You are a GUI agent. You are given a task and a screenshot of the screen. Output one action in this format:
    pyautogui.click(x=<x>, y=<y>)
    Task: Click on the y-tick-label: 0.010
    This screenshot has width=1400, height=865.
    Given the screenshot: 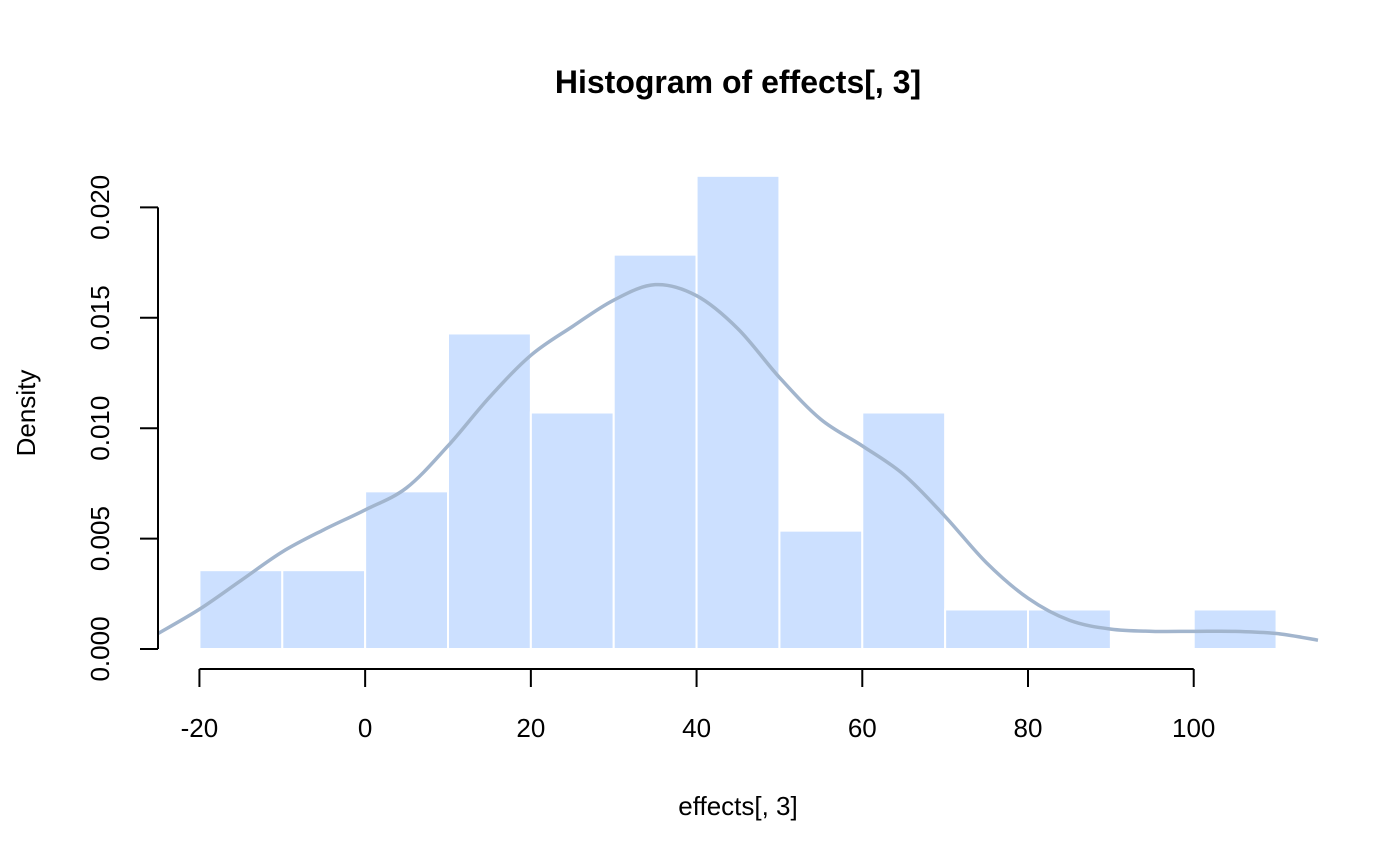 What is the action you would take?
    pyautogui.click(x=100, y=428)
    